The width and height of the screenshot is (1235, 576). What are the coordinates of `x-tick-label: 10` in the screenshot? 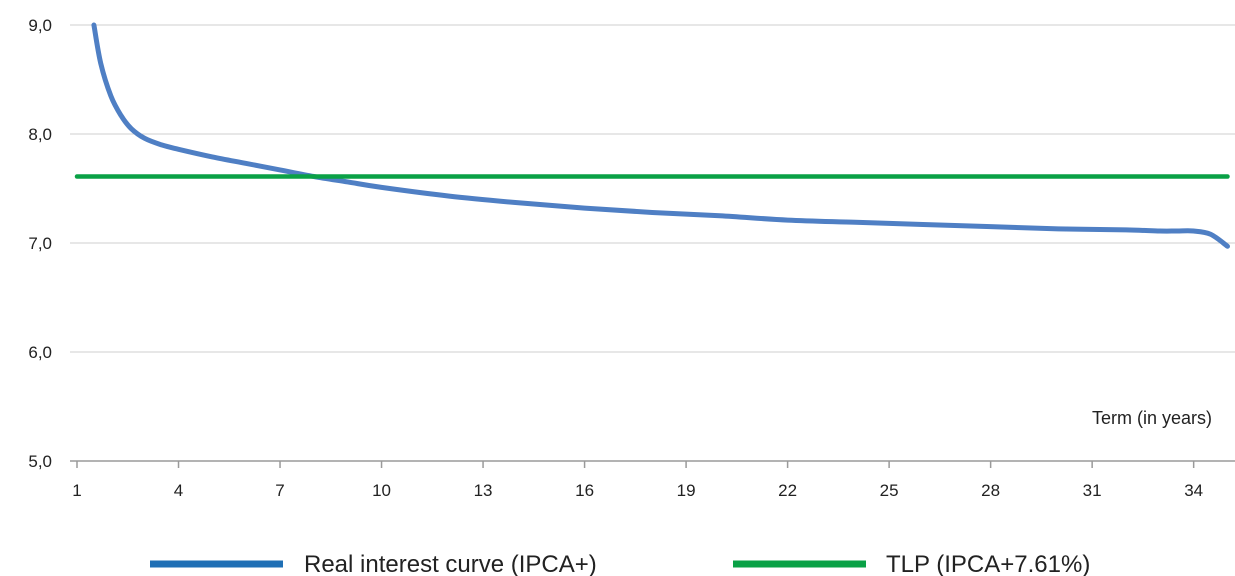 It's located at (381, 490).